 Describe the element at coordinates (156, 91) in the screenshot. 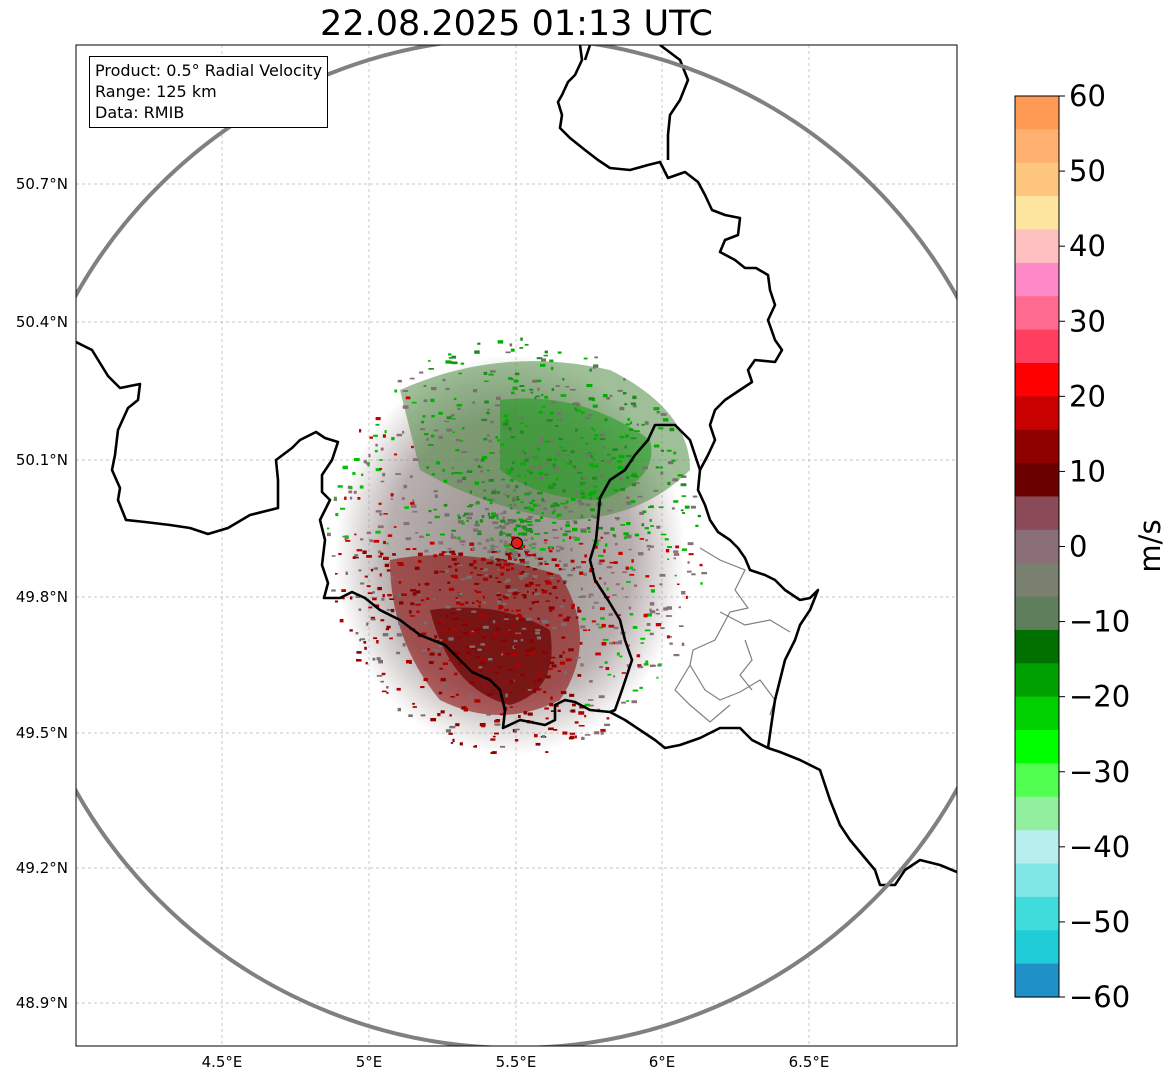

I see `info-range: Range: 125 km` at that location.